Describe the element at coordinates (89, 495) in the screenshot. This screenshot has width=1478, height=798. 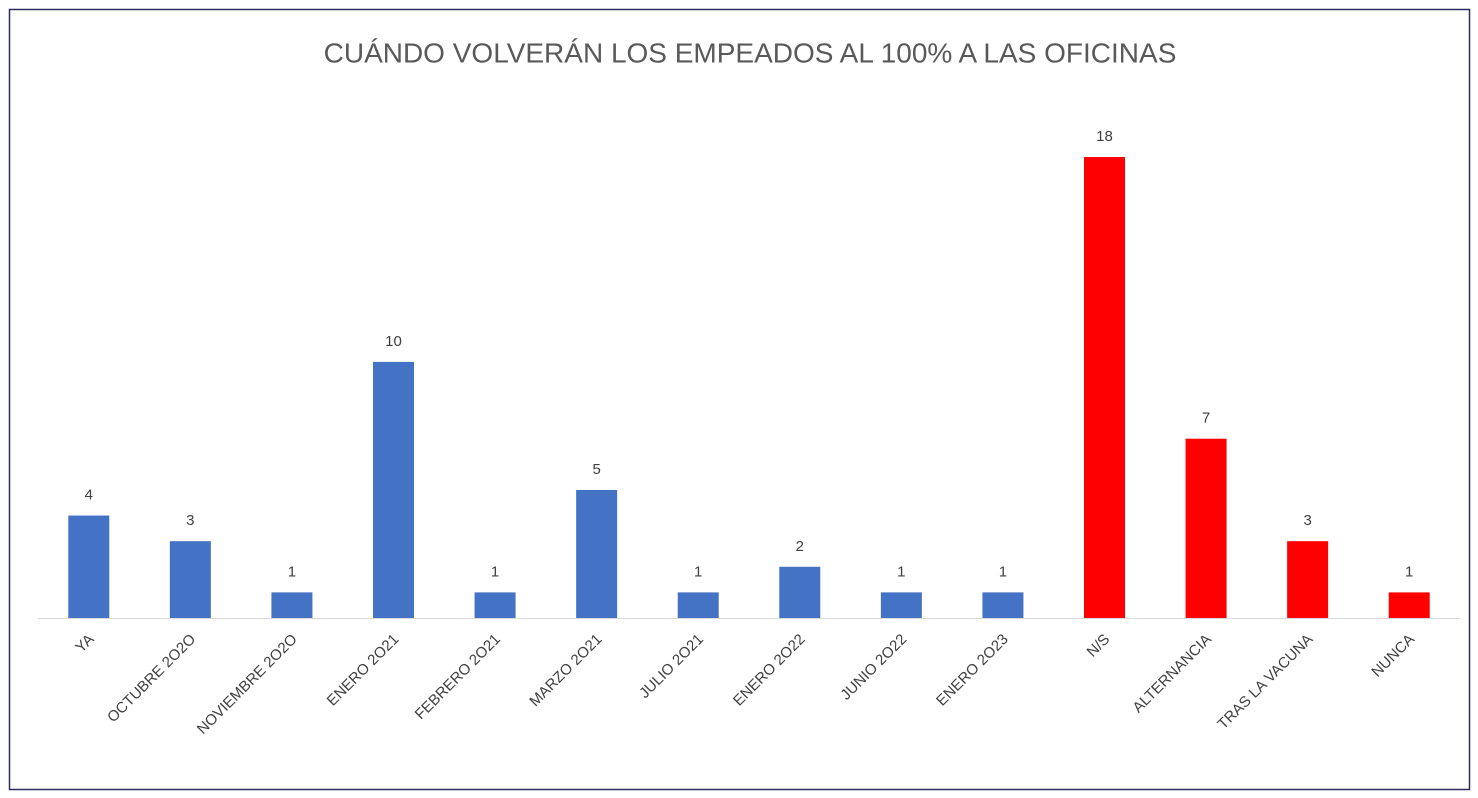
I see `value-label: 4` at that location.